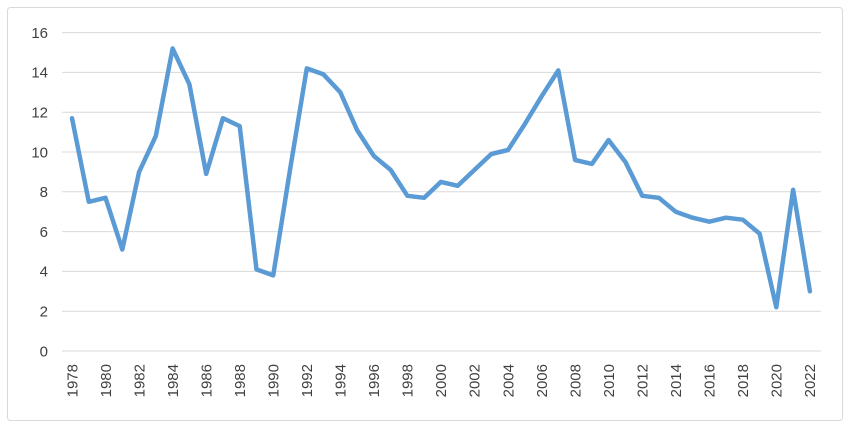 The width and height of the screenshot is (854, 434). Describe the element at coordinates (273, 380) in the screenshot. I see `x-axis-tick-label: 1990` at that location.